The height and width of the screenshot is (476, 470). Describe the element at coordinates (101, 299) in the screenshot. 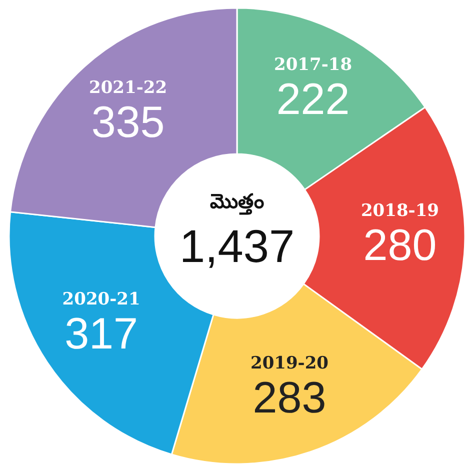

I see `slice-label: 2020-21` at that location.